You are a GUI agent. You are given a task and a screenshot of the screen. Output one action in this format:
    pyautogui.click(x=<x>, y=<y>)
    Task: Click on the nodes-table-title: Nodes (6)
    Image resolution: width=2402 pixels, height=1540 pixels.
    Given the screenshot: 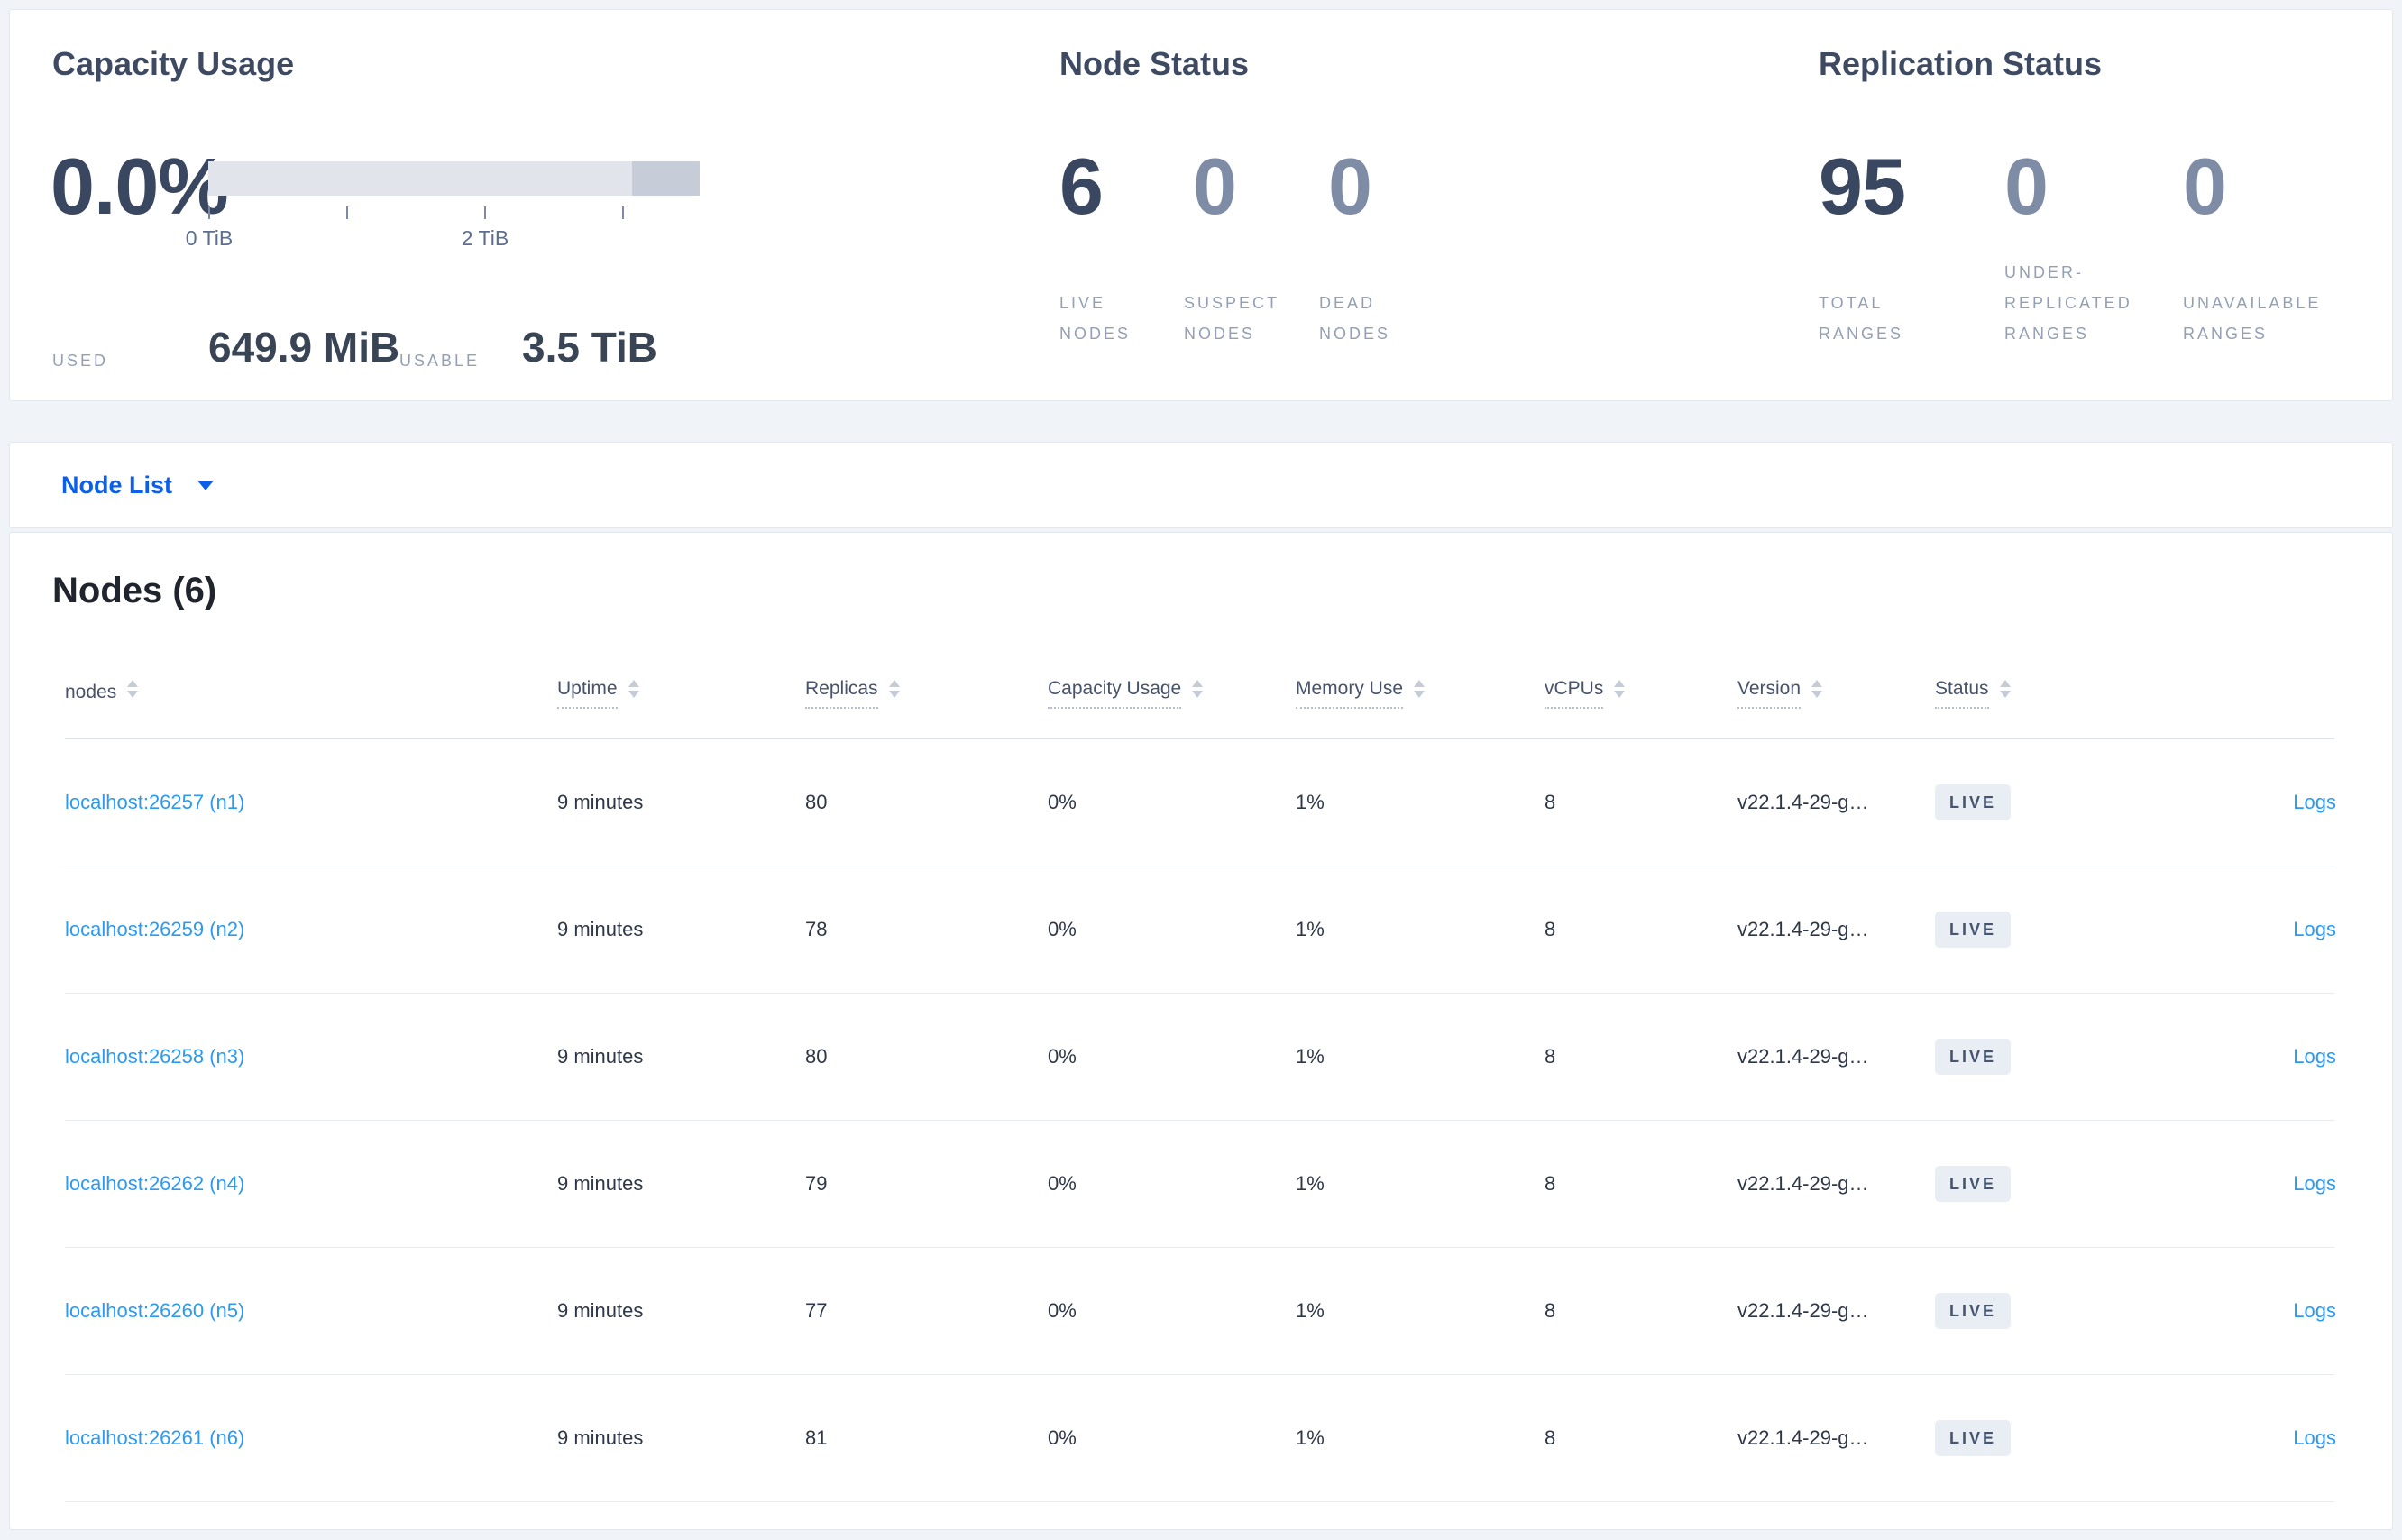 What is the action you would take?
    pyautogui.click(x=134, y=591)
    